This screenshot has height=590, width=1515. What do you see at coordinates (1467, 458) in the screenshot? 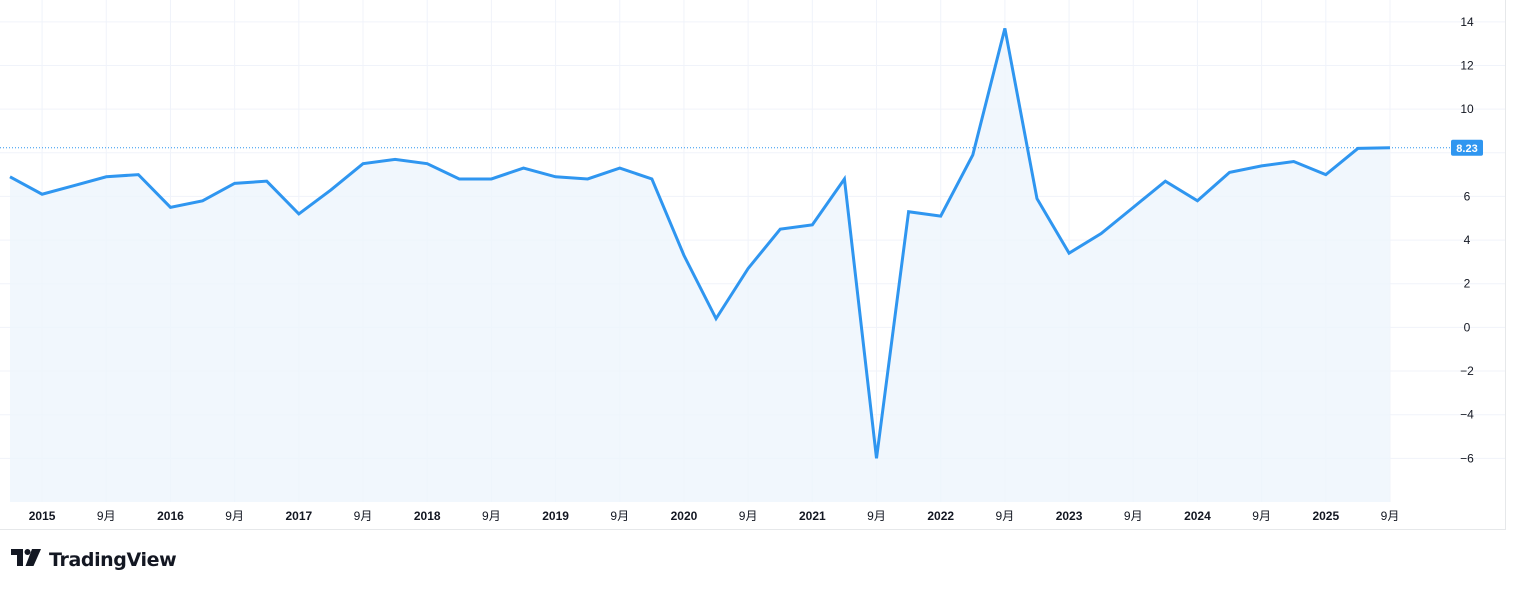
I see `y-tick-label: −6` at bounding box center [1467, 458].